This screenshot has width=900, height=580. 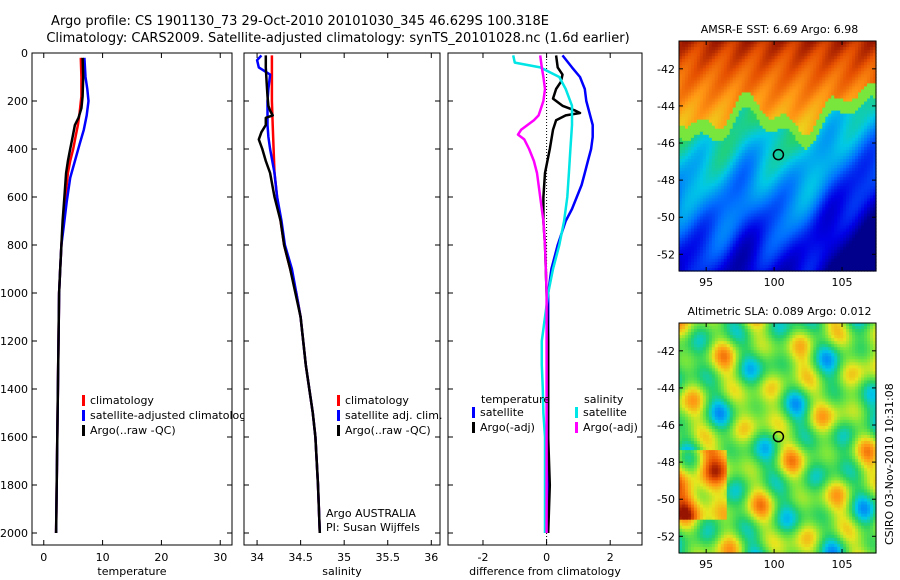 What do you see at coordinates (14, 437) in the screenshot?
I see `depth-tick-label: 1600` at bounding box center [14, 437].